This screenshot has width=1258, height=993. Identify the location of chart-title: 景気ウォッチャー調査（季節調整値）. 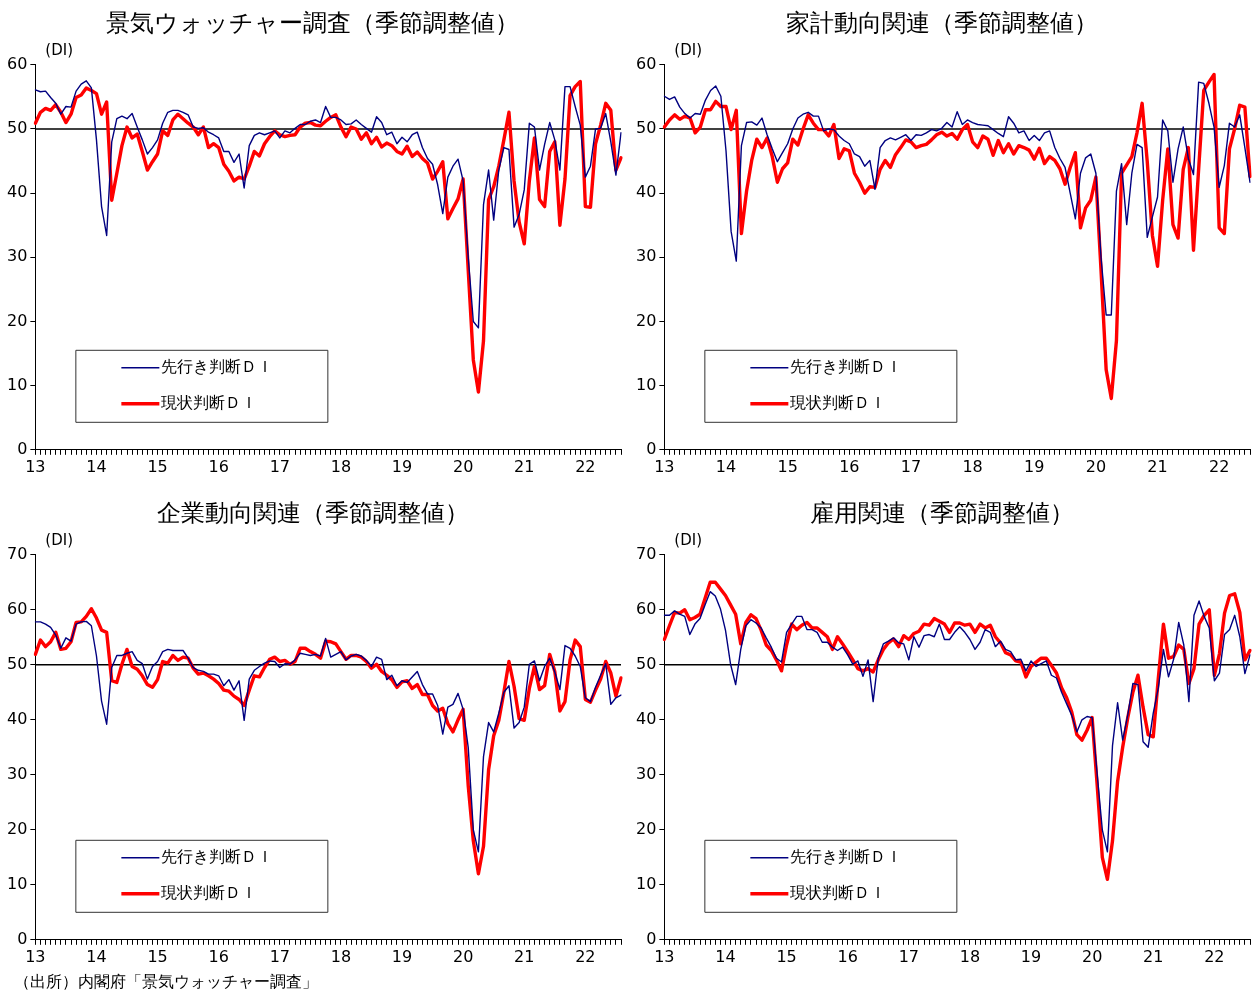
(312, 22).